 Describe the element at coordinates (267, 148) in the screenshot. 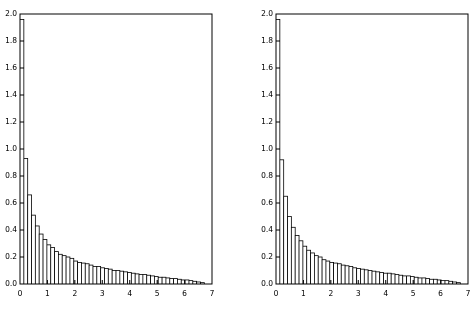

I see `y-tick-label: 1.0` at that location.